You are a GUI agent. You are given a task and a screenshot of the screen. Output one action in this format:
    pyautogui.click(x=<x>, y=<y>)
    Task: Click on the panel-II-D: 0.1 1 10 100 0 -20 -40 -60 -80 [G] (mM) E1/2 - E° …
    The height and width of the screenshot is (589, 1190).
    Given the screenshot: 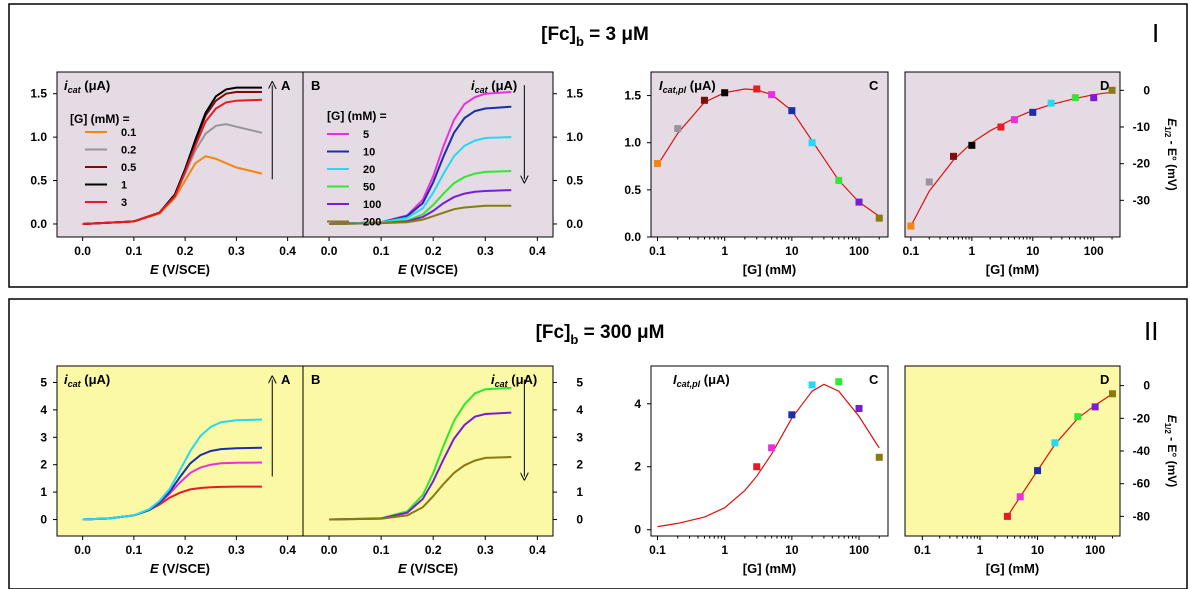 What is the action you would take?
    pyautogui.click(x=1041, y=470)
    